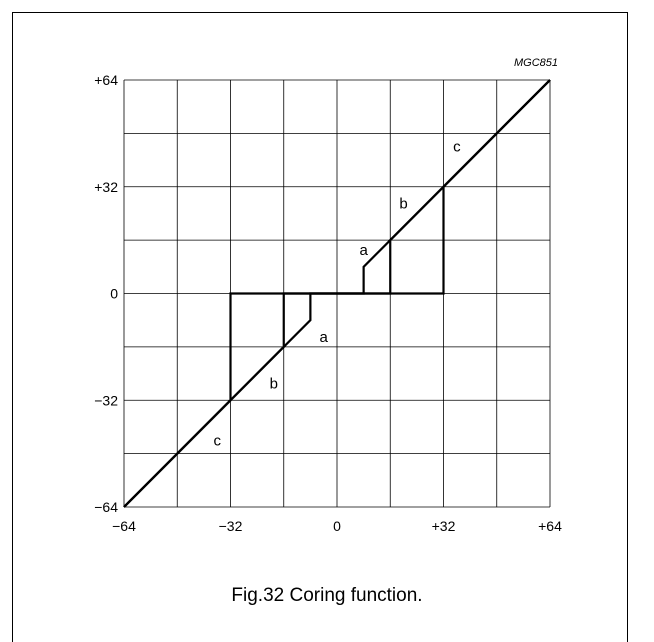  I want to click on x-tick-label: +32, so click(444, 526).